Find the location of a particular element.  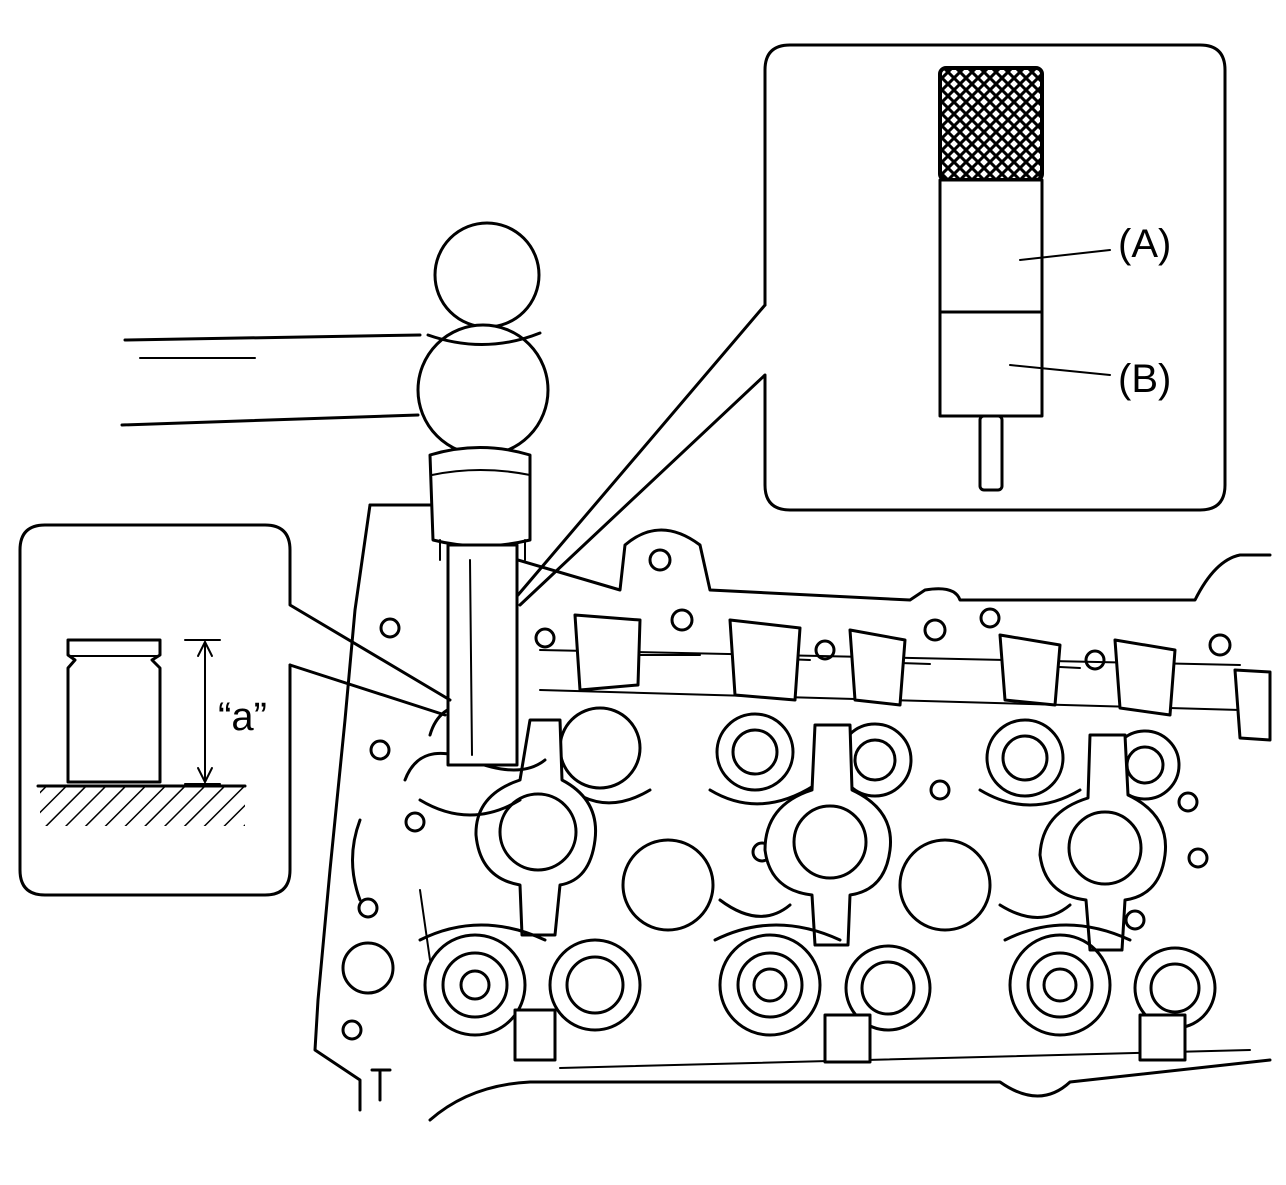

cam-lobes is located at coordinates (922, 677).